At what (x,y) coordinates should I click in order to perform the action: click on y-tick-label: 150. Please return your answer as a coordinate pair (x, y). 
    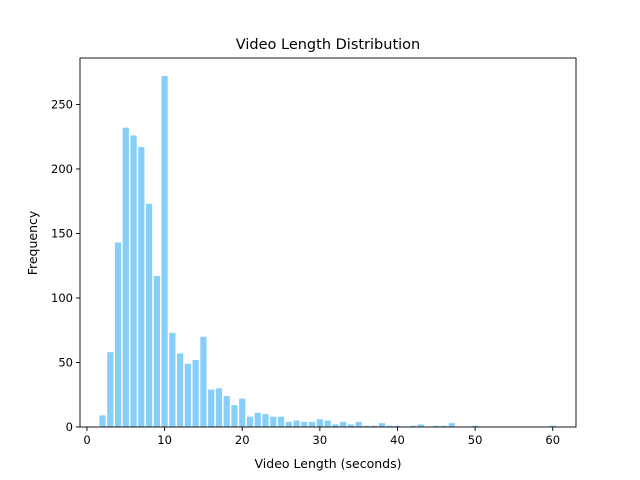
    Looking at the image, I should click on (62, 233).